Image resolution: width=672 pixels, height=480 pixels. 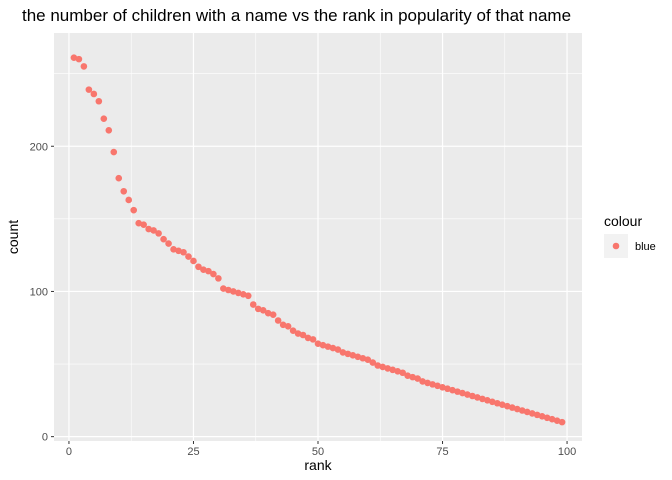 I want to click on x-axis-title: rank, so click(x=318, y=465).